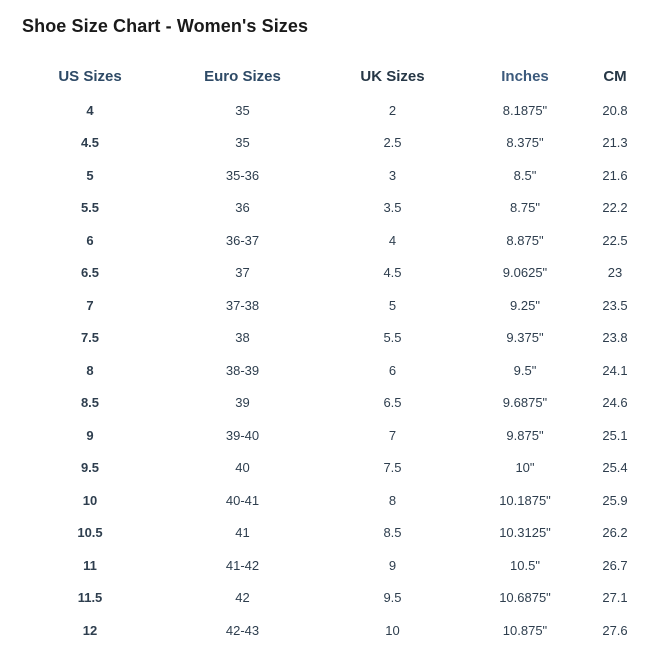 The height and width of the screenshot is (660, 660). I want to click on cell-euro-size: 40-41, so click(242, 500).